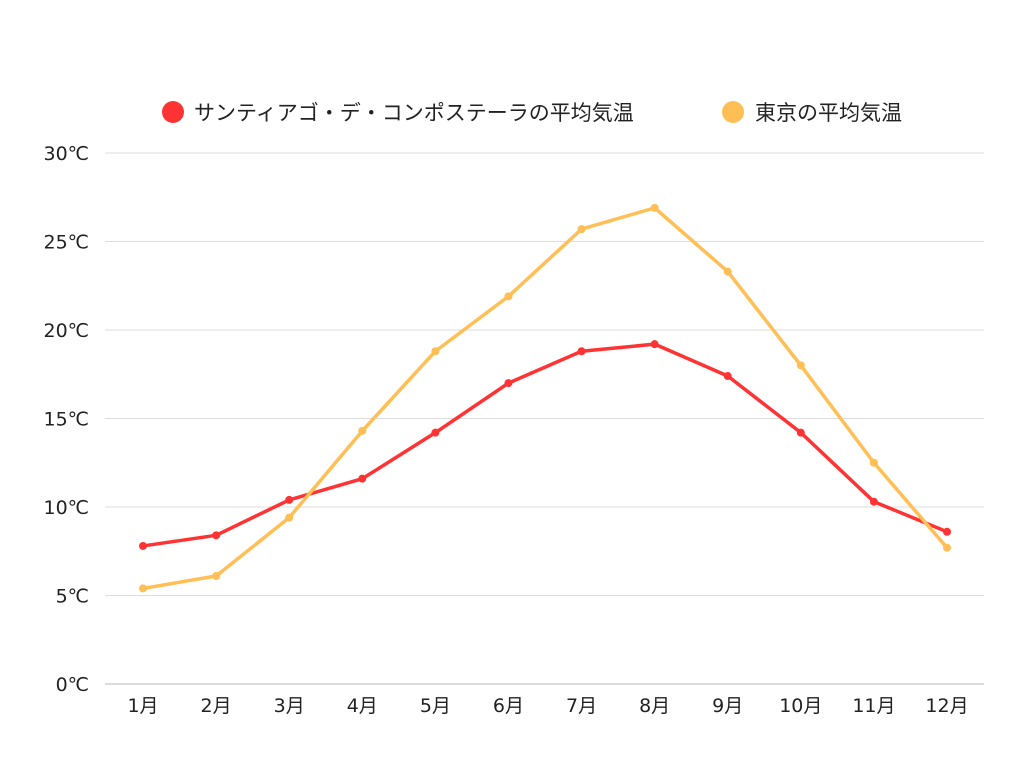 The width and height of the screenshot is (1024, 768). I want to click on legend-label-tokyo: 東京の平均気温, so click(828, 113).